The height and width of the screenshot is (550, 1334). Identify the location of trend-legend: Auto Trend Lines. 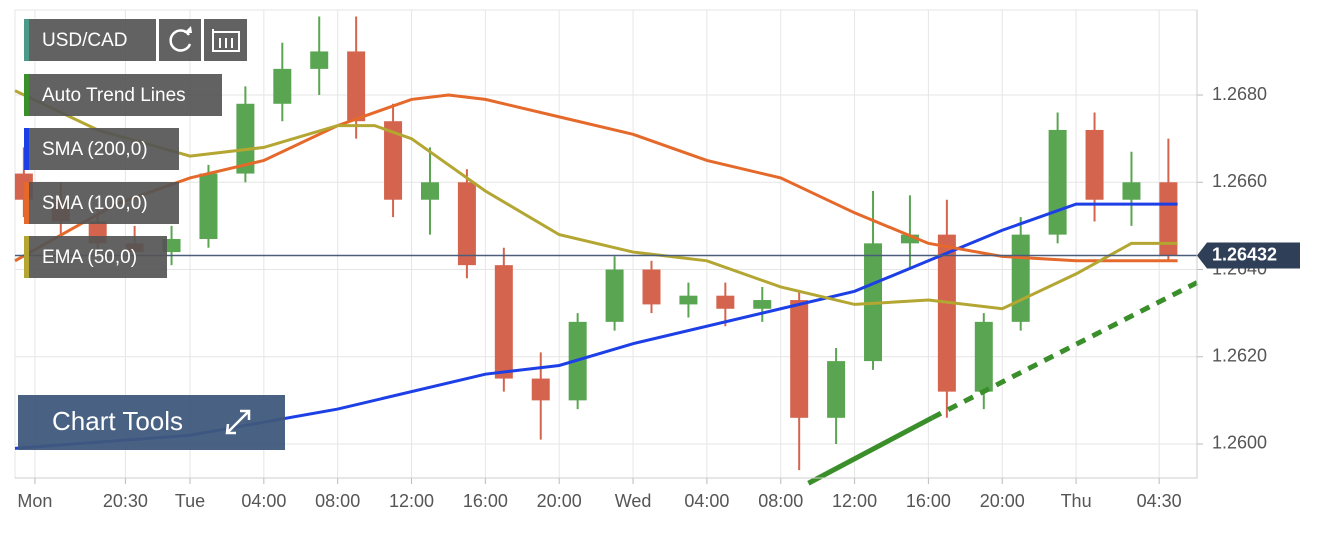
(123, 95).